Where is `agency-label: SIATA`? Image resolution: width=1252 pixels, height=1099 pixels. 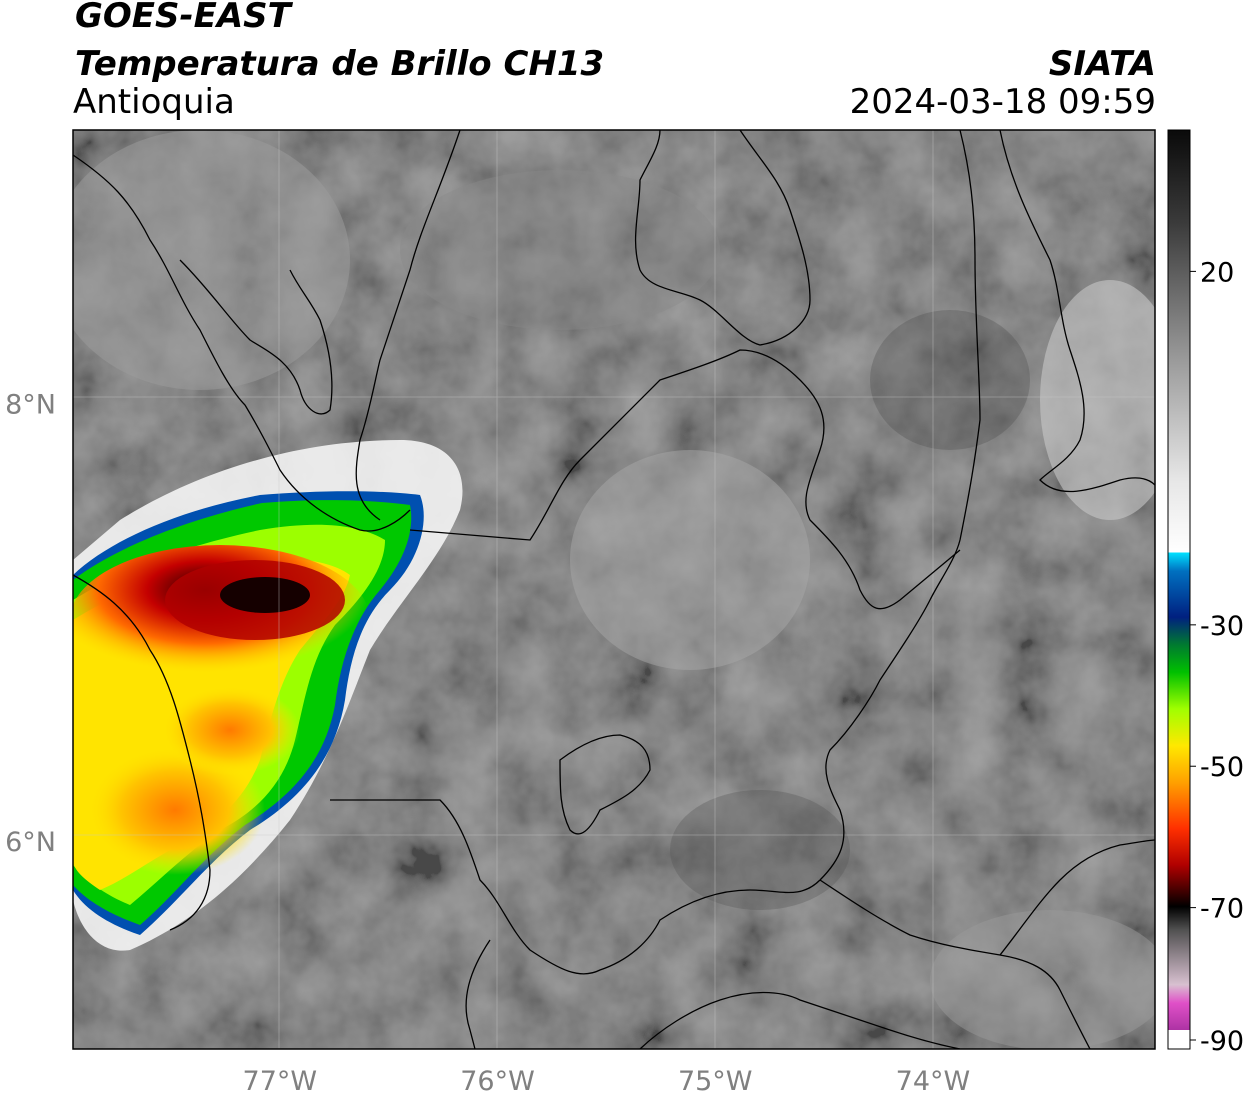 agency-label: SIATA is located at coordinates (1102, 64).